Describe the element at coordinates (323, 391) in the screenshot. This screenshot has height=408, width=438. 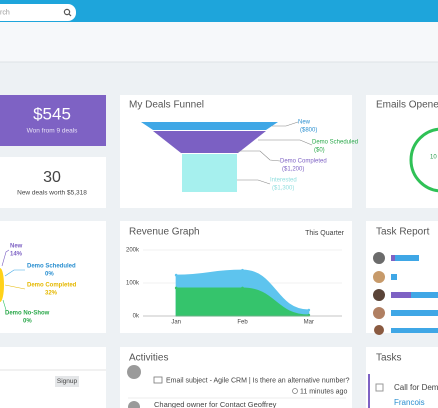
I see `activity-time: 11 minutes ago` at that location.